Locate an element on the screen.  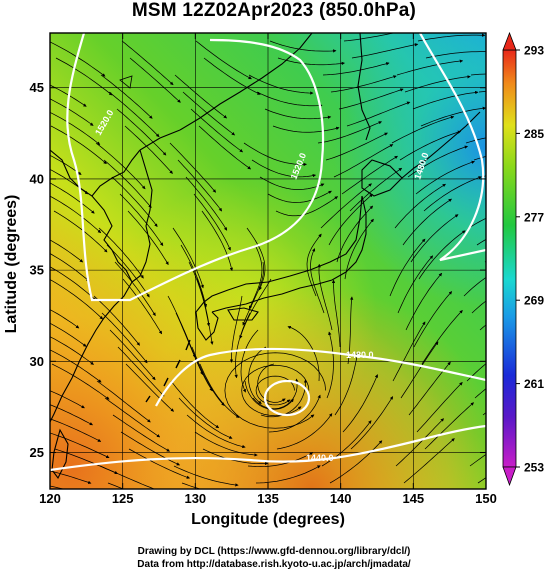
x-tick-label: 125 is located at coordinates (123, 498).